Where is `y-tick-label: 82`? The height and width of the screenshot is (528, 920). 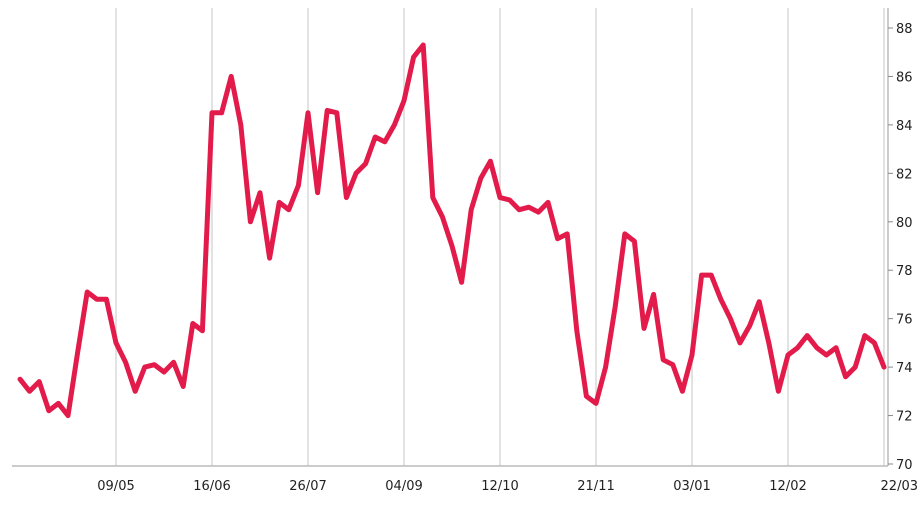 y-tick-label: 82 is located at coordinates (904, 174).